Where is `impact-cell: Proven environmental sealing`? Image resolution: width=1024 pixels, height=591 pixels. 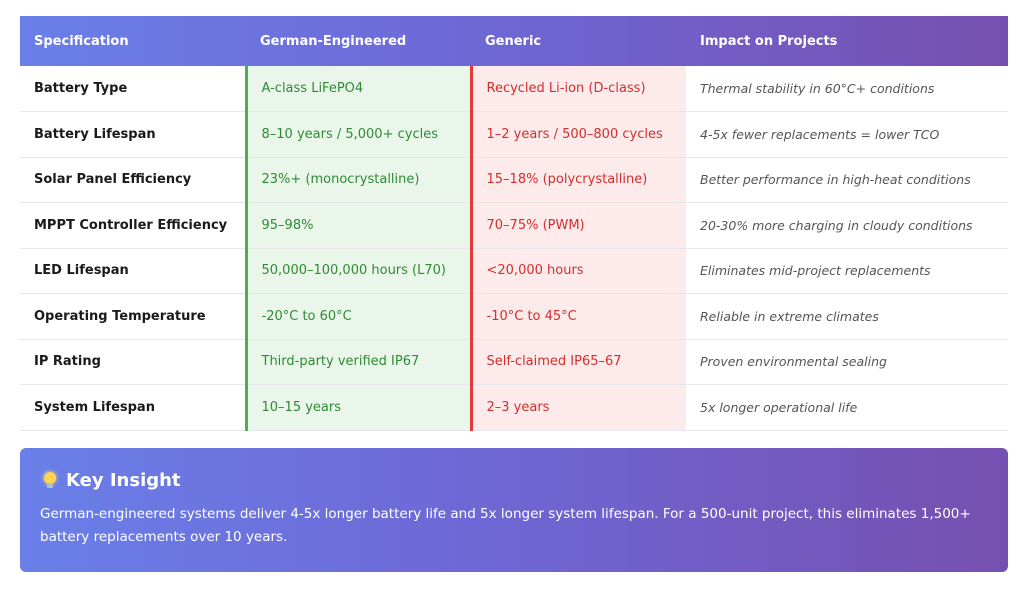 impact-cell: Proven environmental sealing is located at coordinates (847, 362).